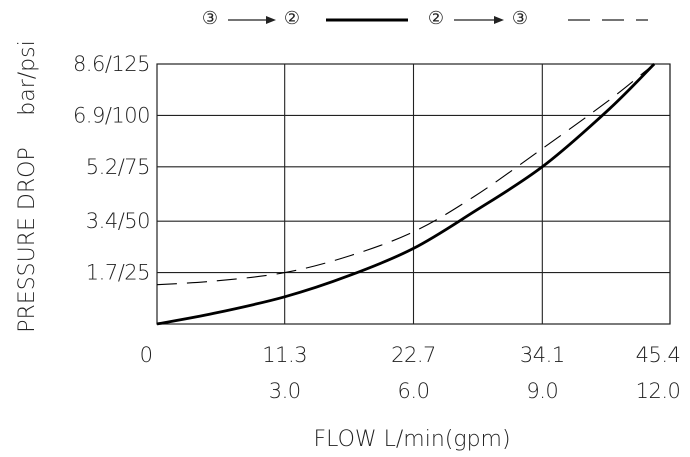 The width and height of the screenshot is (690, 457). What do you see at coordinates (658, 355) in the screenshot?
I see `x-tick-label: 45.4` at bounding box center [658, 355].